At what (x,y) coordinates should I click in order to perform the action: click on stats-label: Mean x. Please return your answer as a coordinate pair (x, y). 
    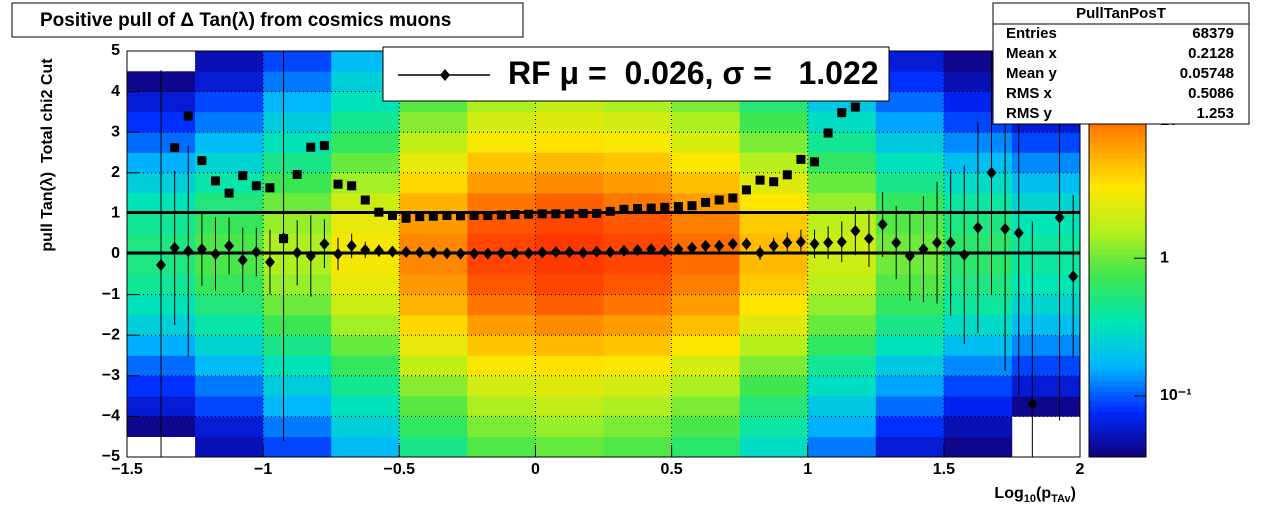
    Looking at the image, I should click on (1032, 53).